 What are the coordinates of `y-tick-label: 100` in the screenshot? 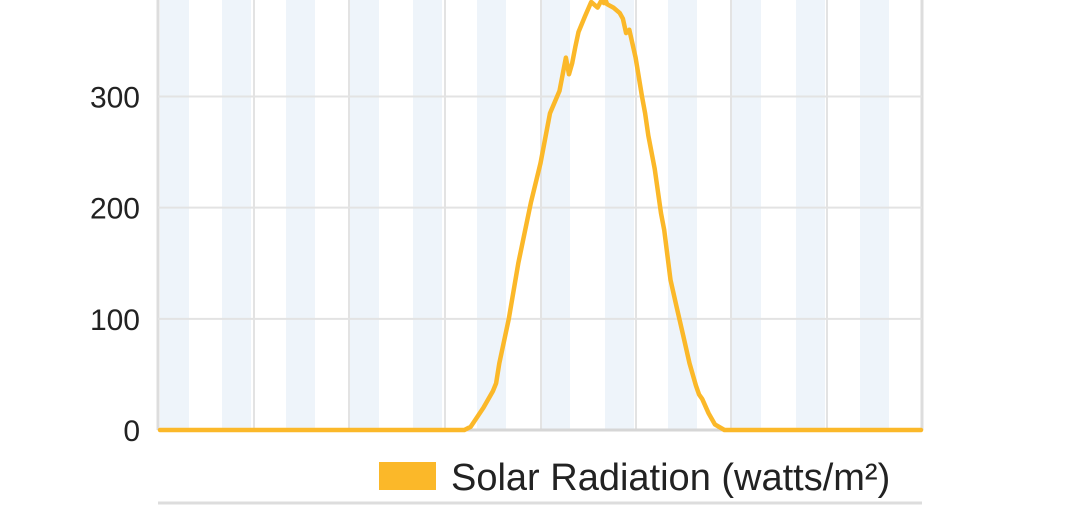 It's located at (115, 320).